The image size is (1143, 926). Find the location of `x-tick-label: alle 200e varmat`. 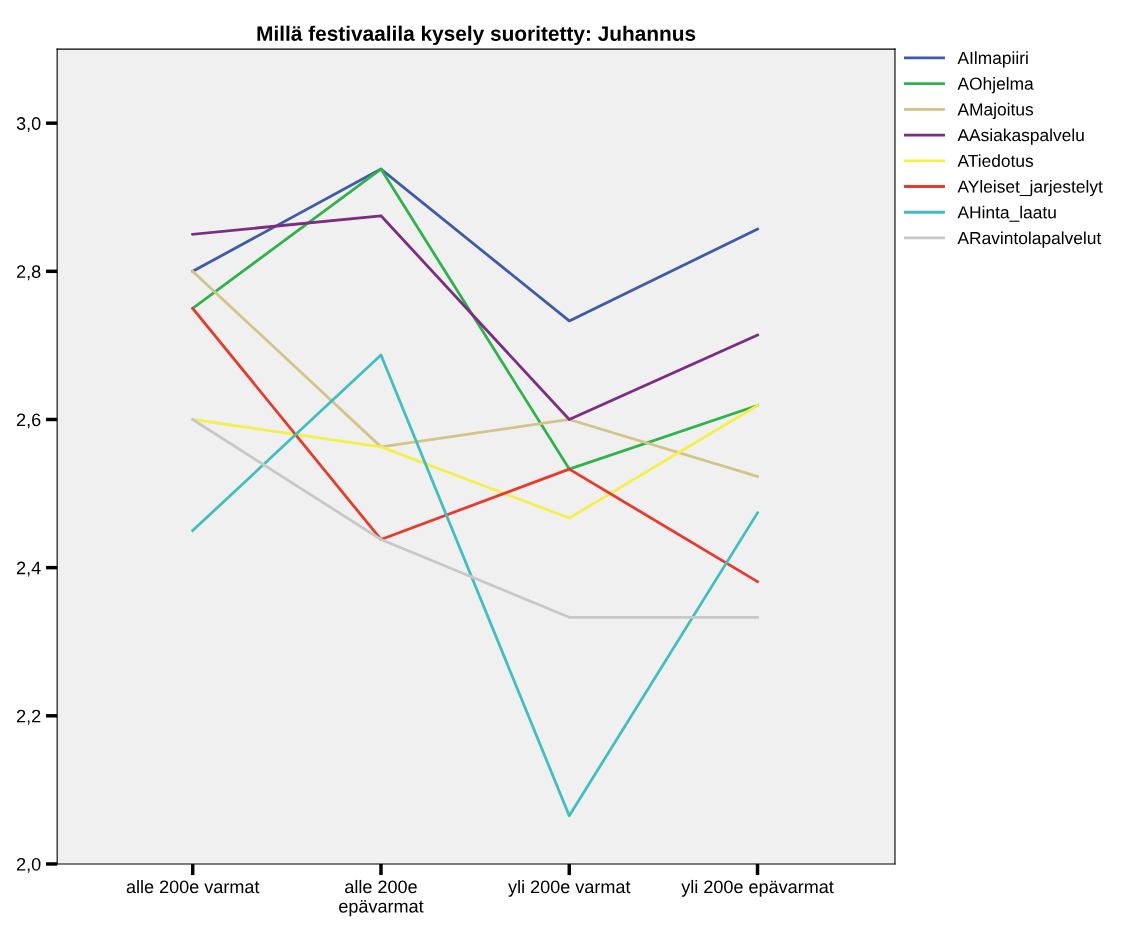

x-tick-label: alle 200e varmat is located at coordinates (193, 886).